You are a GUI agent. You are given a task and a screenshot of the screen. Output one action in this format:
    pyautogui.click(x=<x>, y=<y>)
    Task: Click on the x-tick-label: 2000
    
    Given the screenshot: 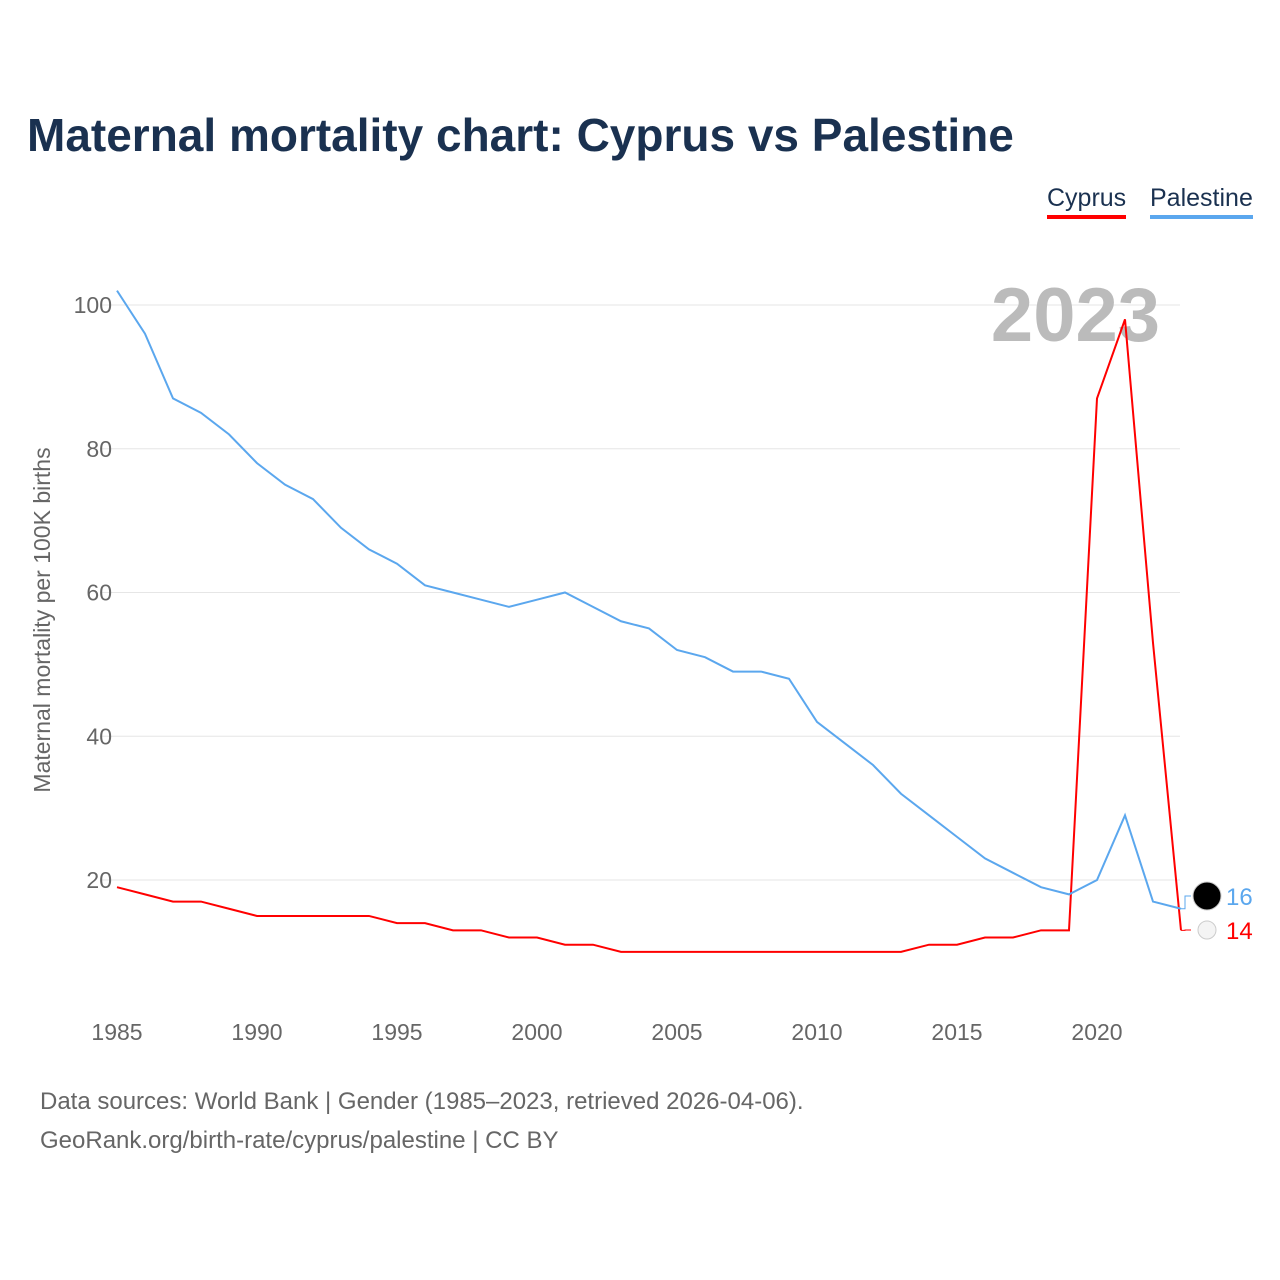 What is the action you would take?
    pyautogui.click(x=536, y=1032)
    